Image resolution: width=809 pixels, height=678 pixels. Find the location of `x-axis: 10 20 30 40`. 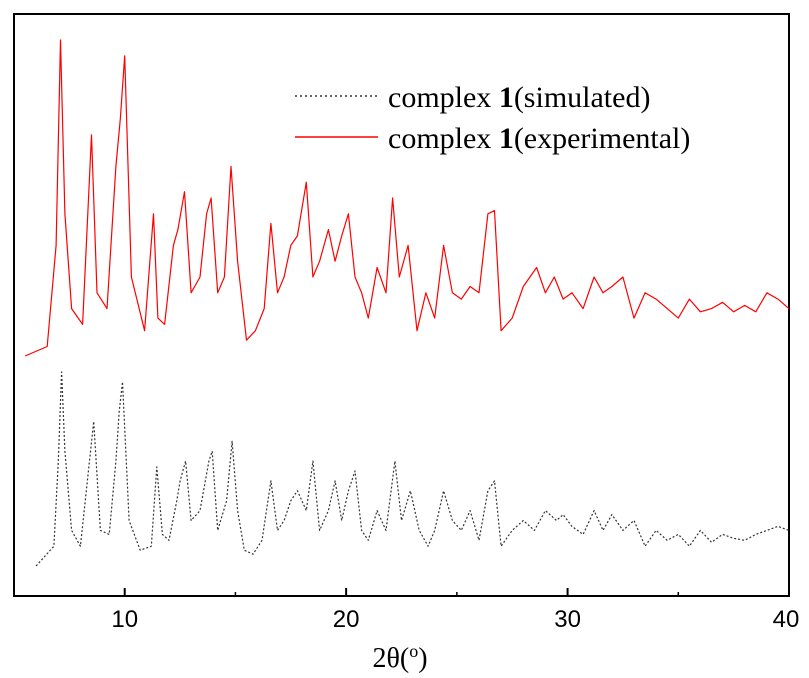

x-axis: 10 20 30 40 is located at coordinates (406, 610).